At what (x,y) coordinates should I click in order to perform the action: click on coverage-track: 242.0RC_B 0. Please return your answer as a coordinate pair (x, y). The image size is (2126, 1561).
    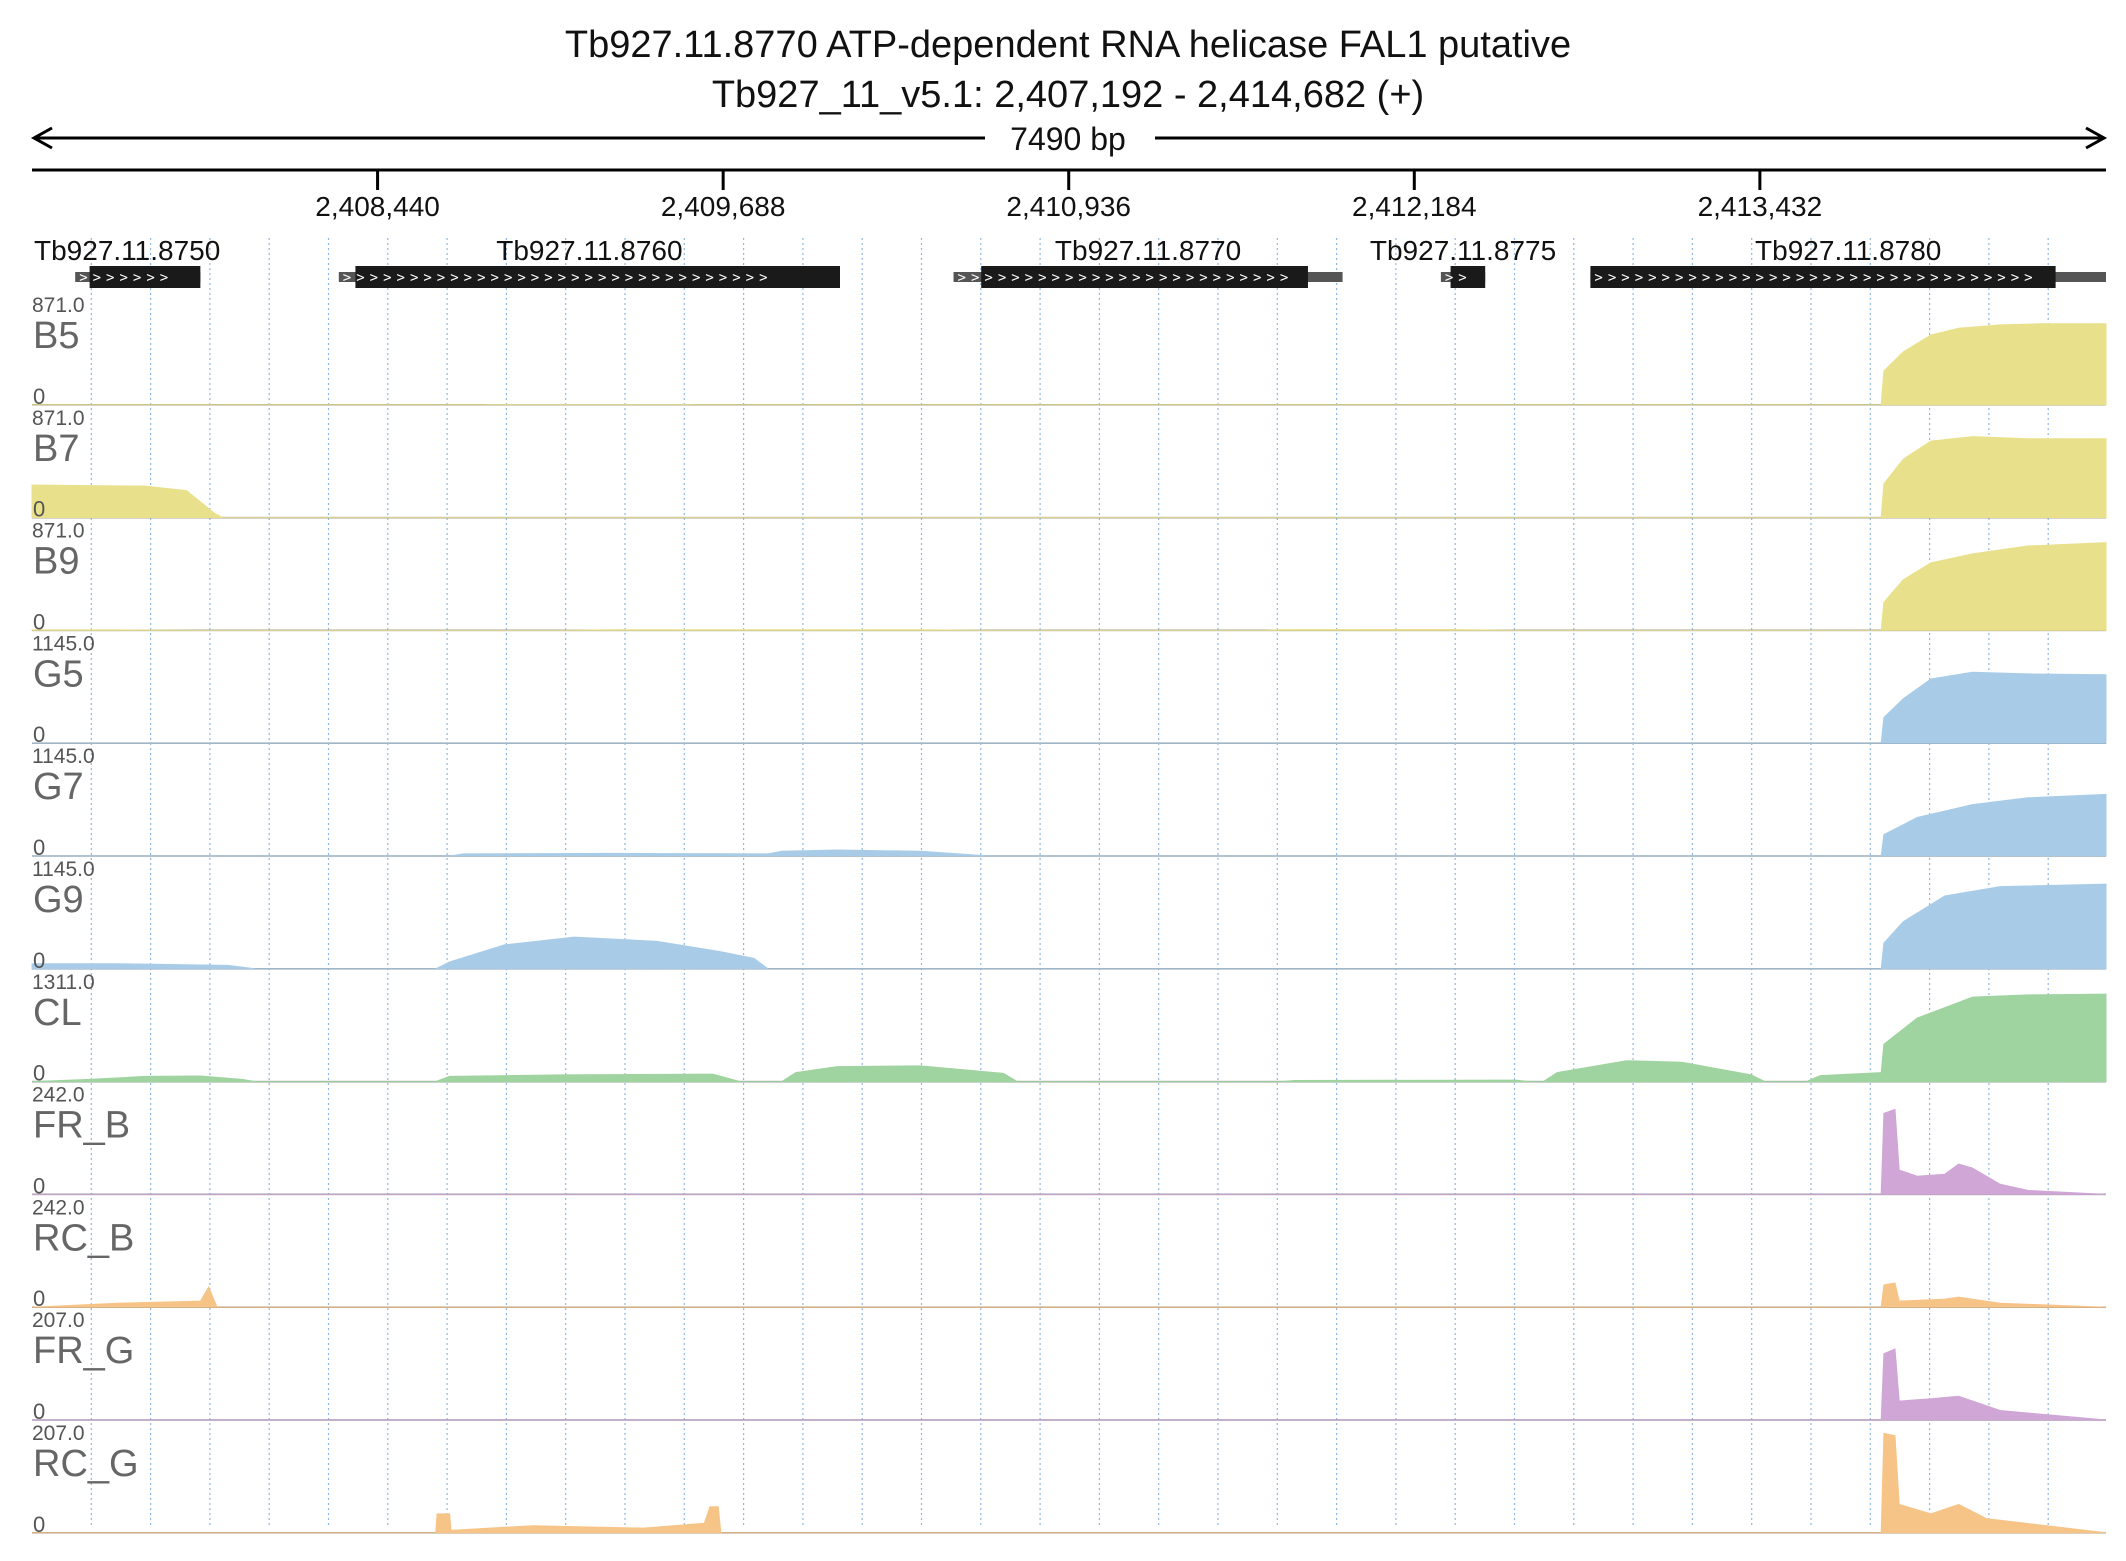
    Looking at the image, I should click on (1069, 1253).